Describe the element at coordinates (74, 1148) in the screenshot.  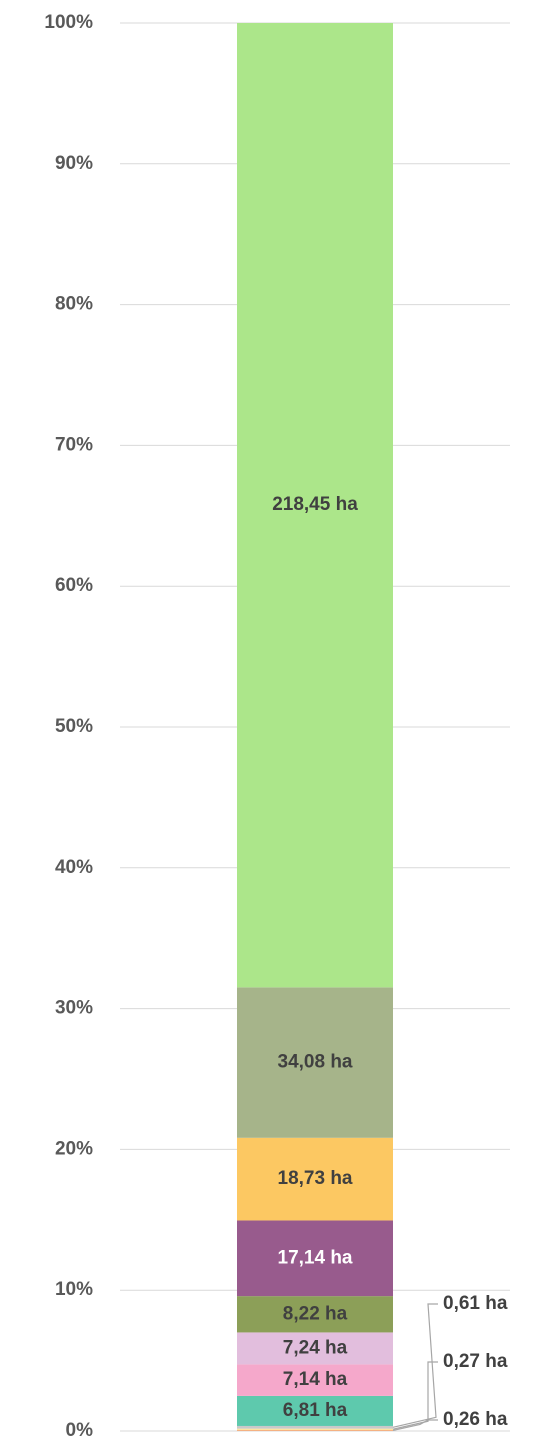
I see `y-tick-label: 20%` at that location.